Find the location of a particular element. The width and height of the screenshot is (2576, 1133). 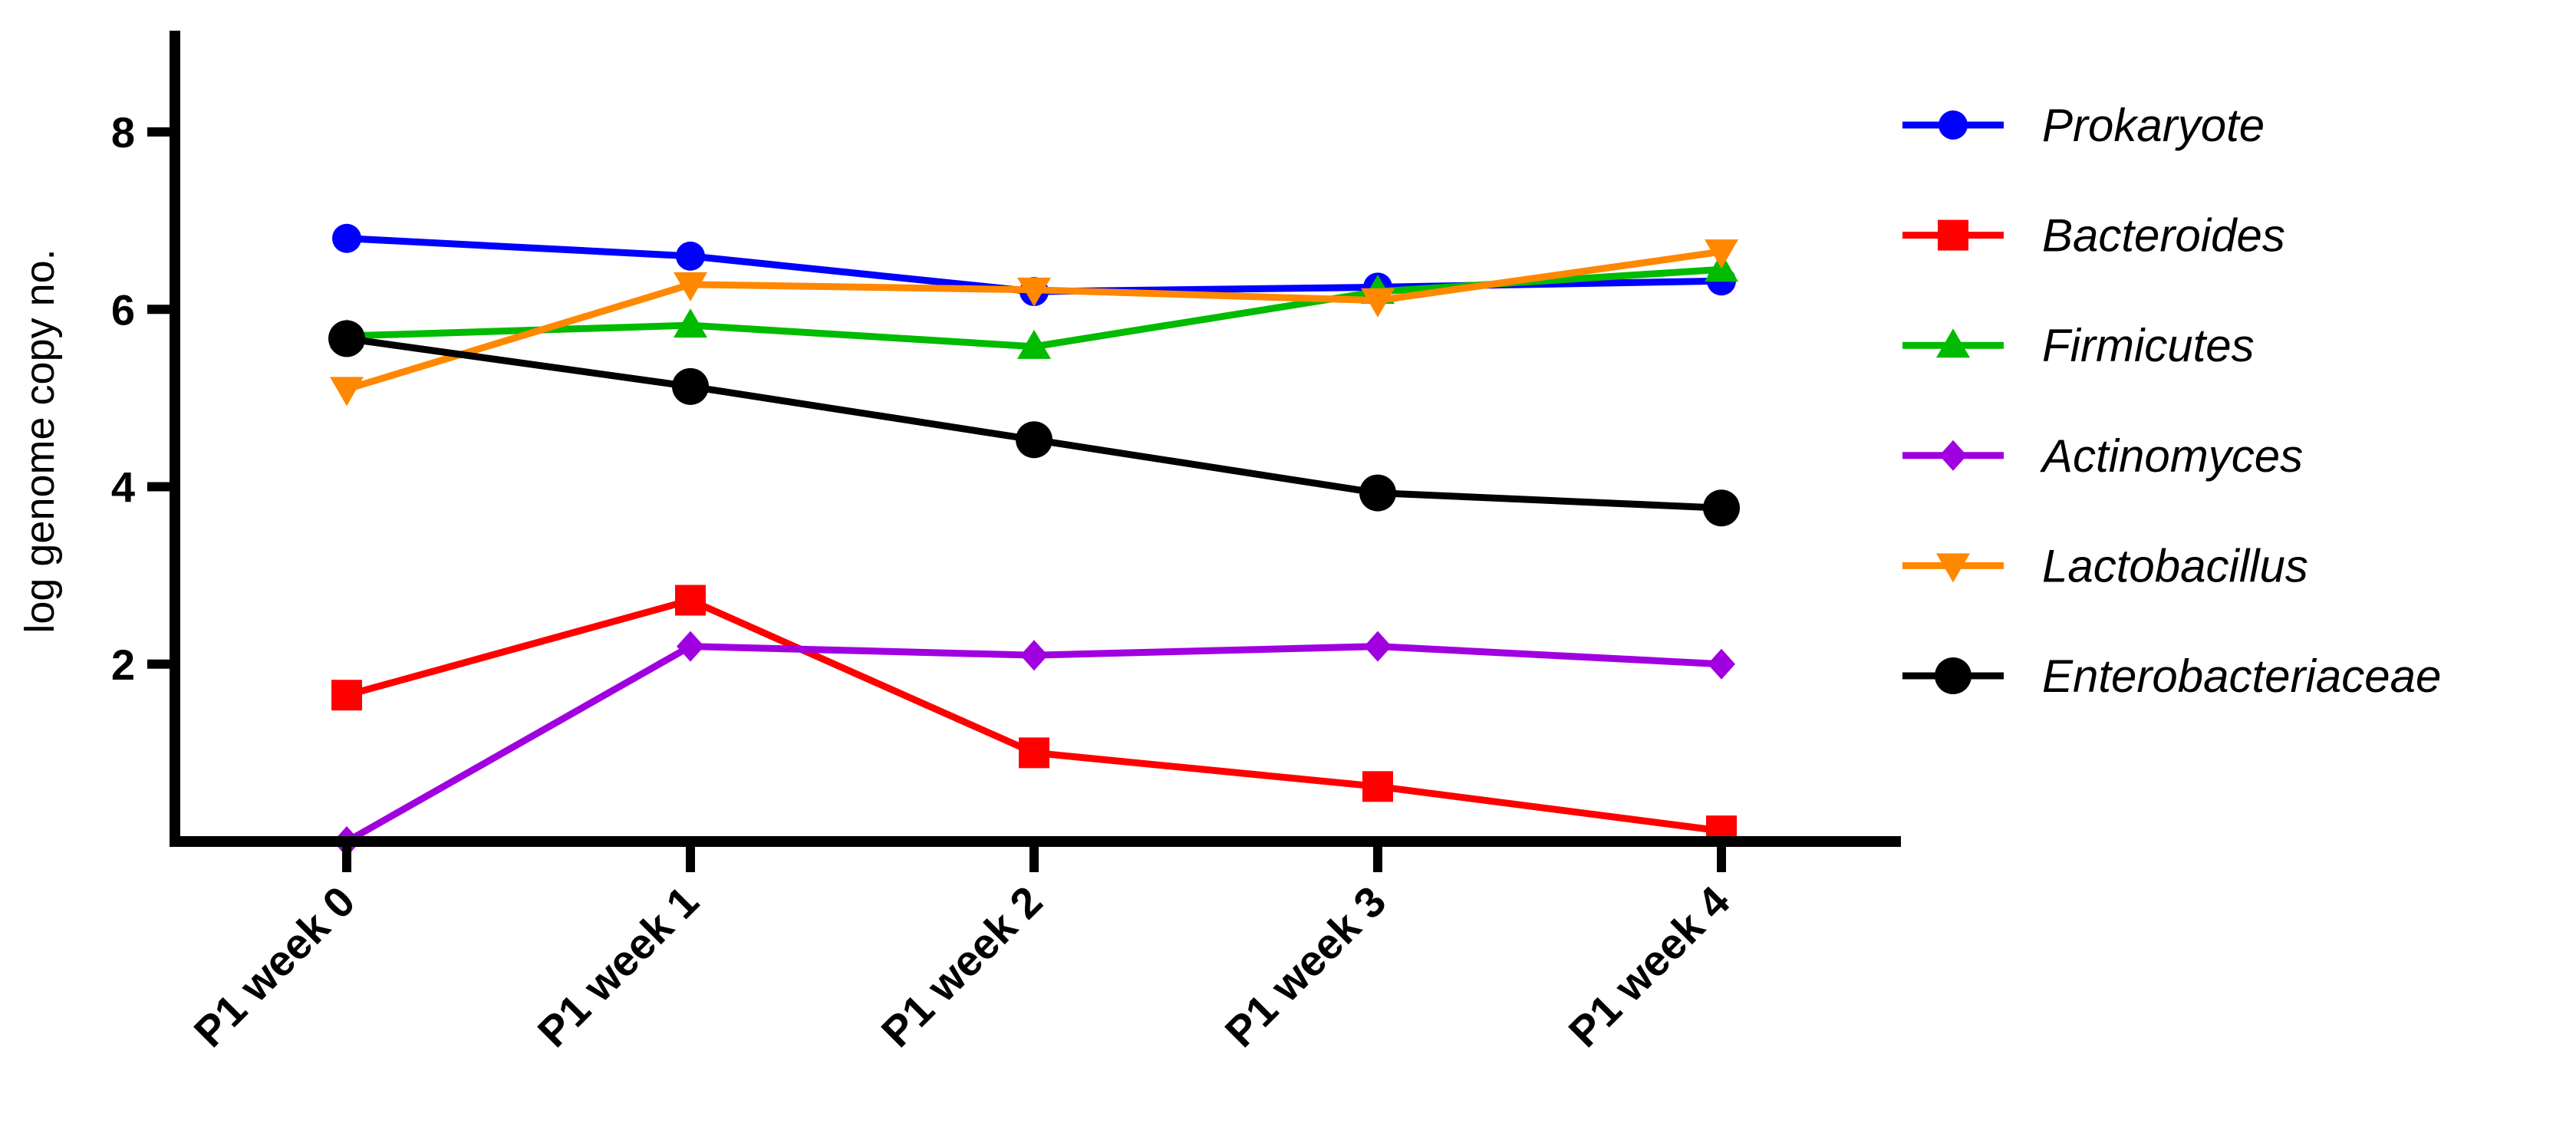

series-bacteroides is located at coordinates (1034, 716).